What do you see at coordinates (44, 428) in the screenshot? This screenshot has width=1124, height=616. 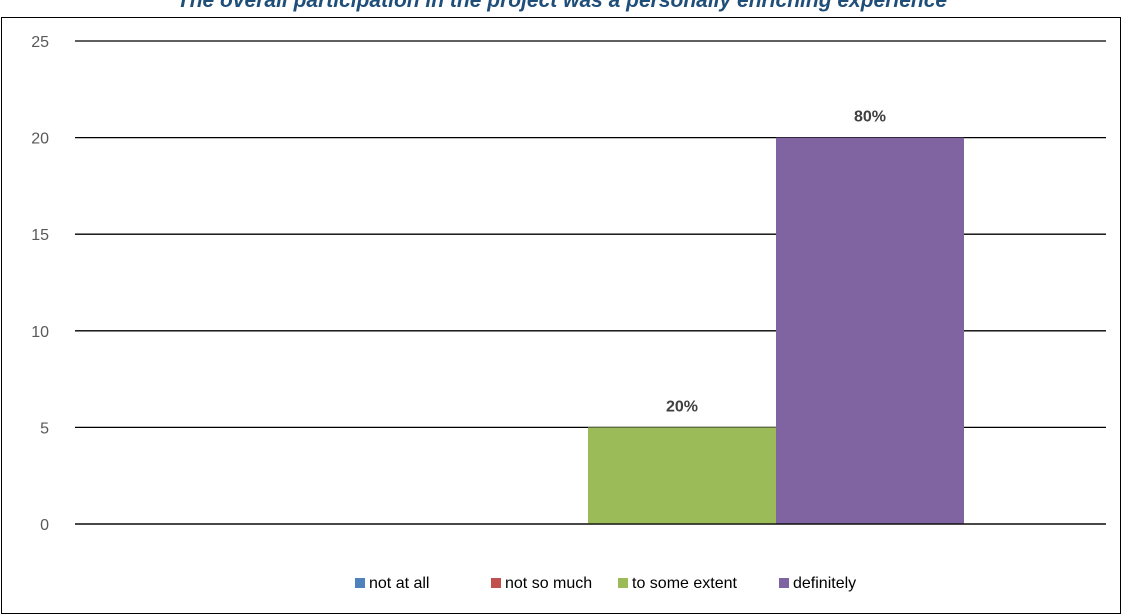 I see `y-tick-label: 5` at bounding box center [44, 428].